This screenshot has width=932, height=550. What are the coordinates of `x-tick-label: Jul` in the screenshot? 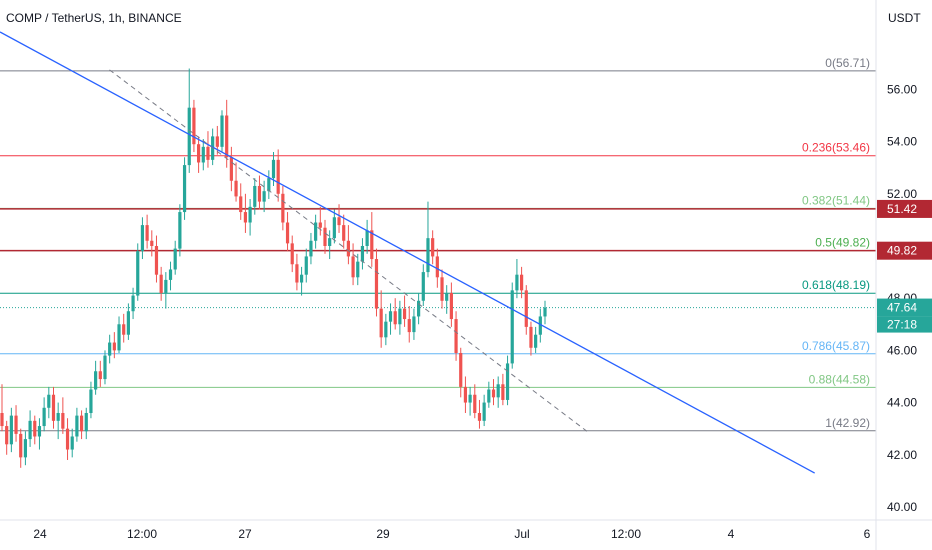 It's located at (521, 534).